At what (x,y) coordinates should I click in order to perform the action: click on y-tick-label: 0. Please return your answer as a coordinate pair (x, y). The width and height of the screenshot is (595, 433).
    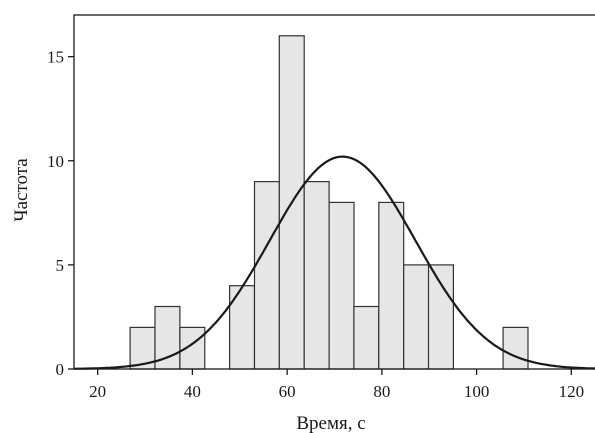
    Looking at the image, I should click on (60, 369).